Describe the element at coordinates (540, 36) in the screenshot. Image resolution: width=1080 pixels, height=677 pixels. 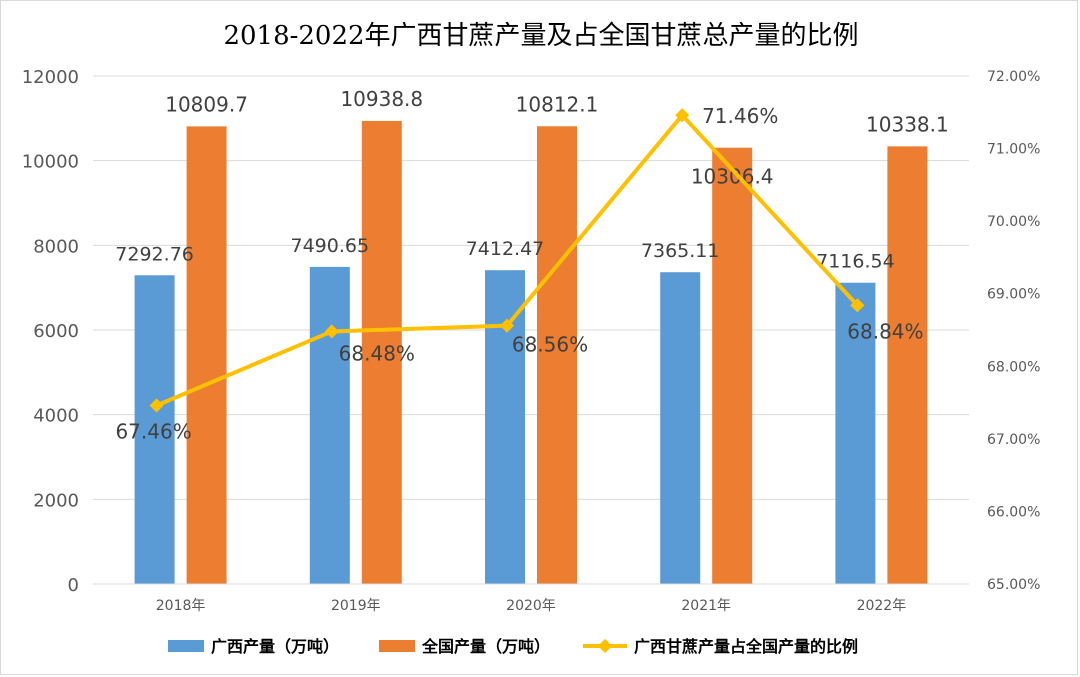
I see `chart-title: 2018-2022年广西甘蔗产量及占全国甘蔗总产量的比例` at that location.